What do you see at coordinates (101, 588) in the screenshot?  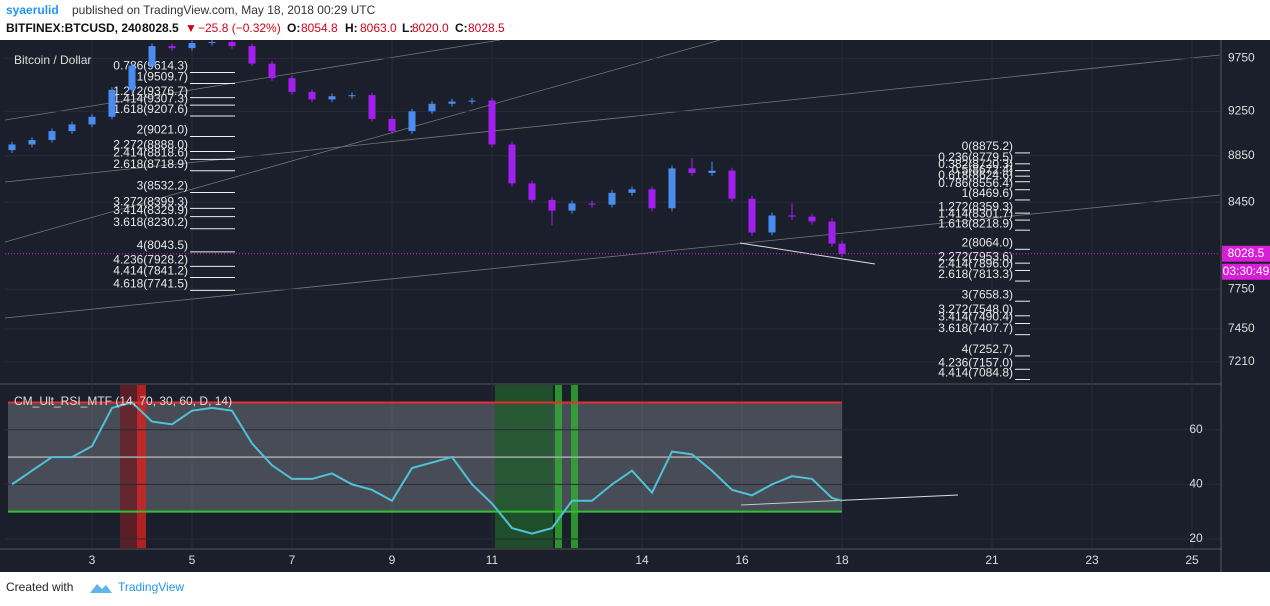 I see `logo` at bounding box center [101, 588].